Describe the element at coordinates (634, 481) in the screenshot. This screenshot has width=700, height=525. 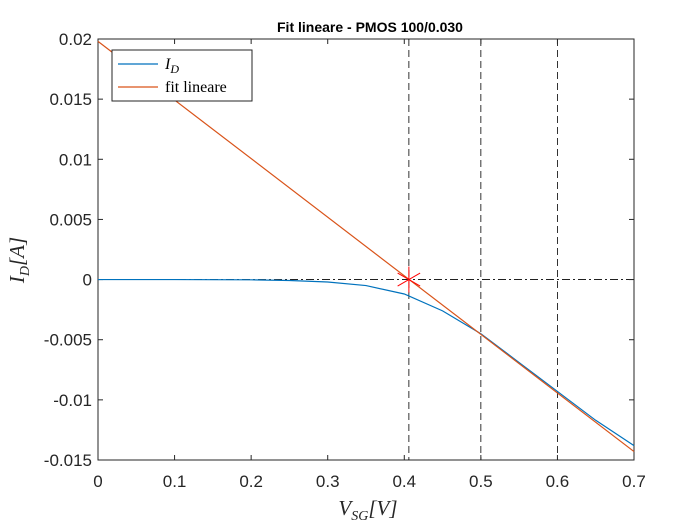
I see `x-tick-label-7: 0.7` at that location.